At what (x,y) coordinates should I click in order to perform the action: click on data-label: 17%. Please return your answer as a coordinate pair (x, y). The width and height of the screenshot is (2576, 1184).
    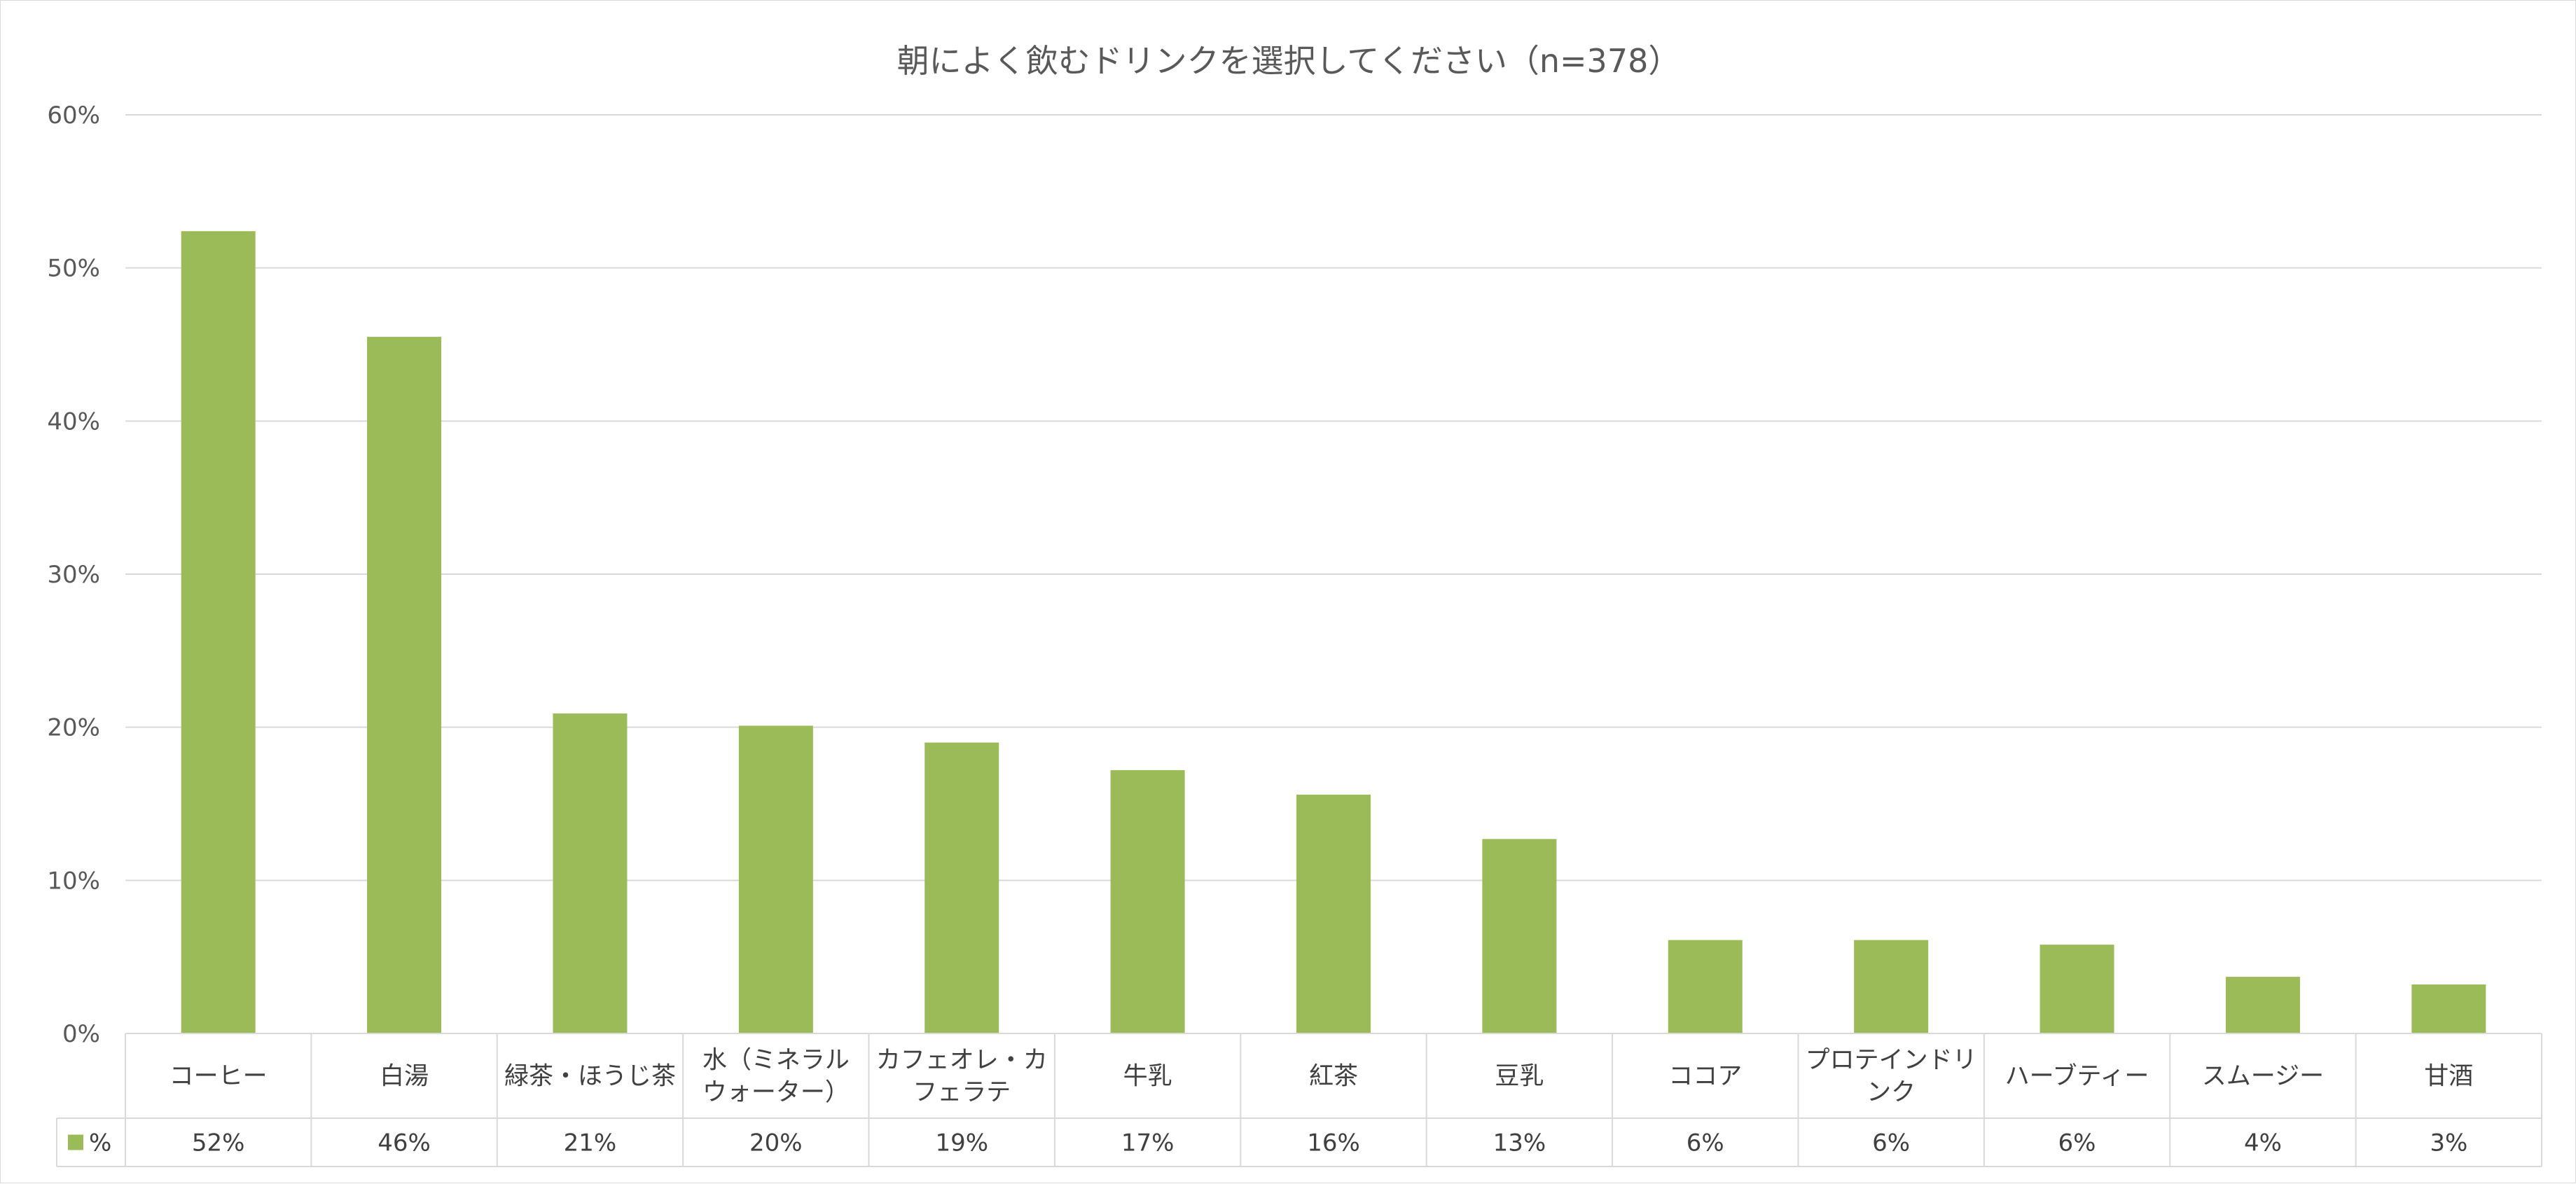
    Looking at the image, I should click on (1148, 1143).